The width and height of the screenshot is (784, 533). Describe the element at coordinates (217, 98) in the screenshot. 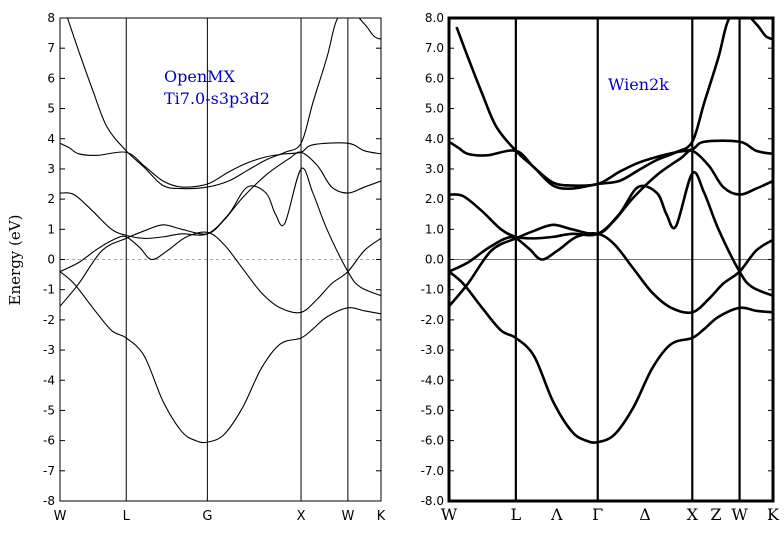

I see `panel-annotation: Ti7.0-s3p3d2` at that location.